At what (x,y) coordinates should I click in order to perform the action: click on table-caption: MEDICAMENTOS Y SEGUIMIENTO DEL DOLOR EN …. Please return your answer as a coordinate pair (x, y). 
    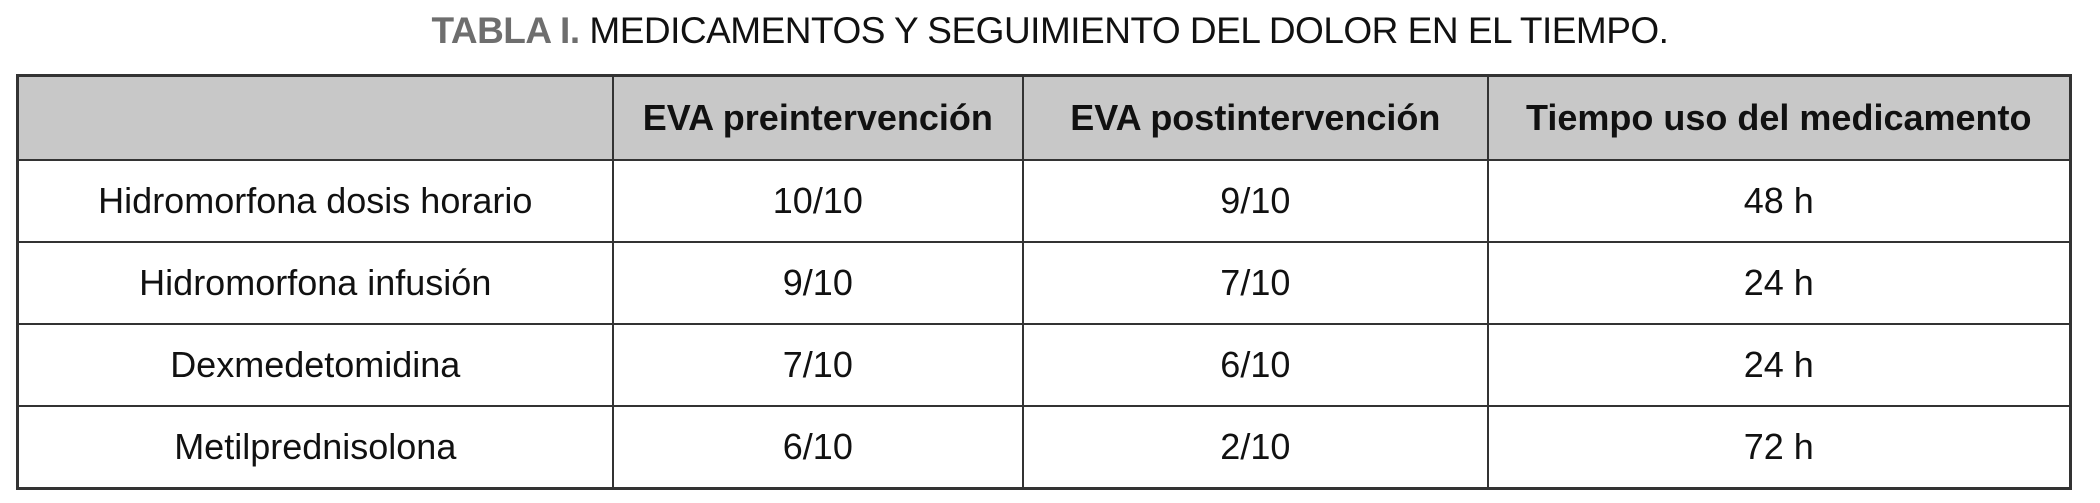
    Looking at the image, I should click on (1129, 30).